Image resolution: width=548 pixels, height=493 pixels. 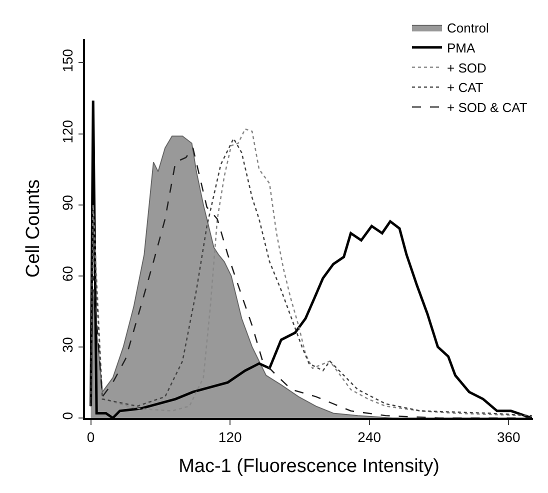 I want to click on legend-label: + SOD, so click(x=466, y=68).